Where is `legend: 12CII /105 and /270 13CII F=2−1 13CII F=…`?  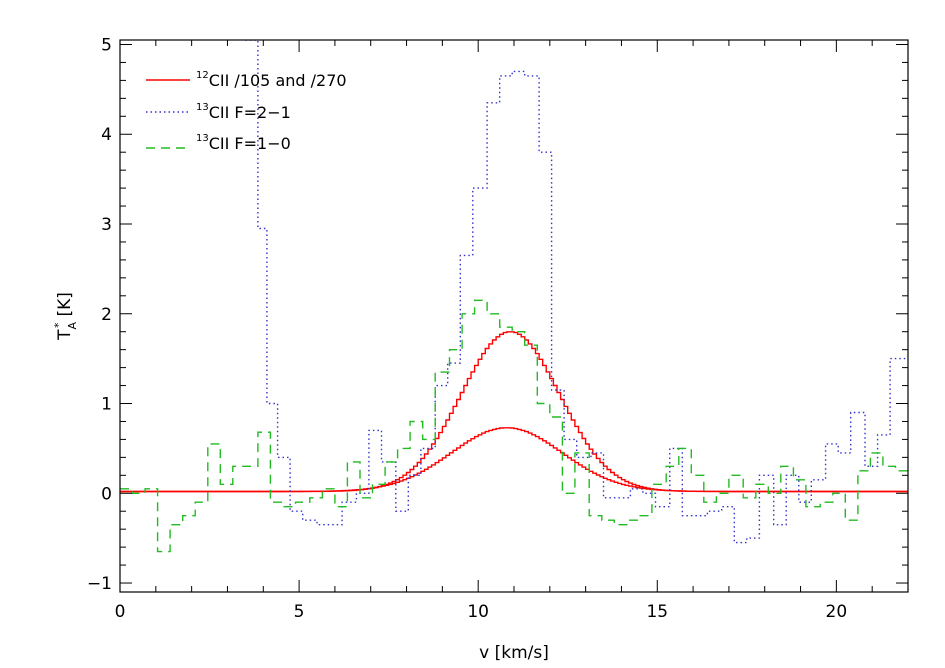
legend: 12CII /105 and /270 13CII F=2−1 13CII F=… is located at coordinates (246, 111).